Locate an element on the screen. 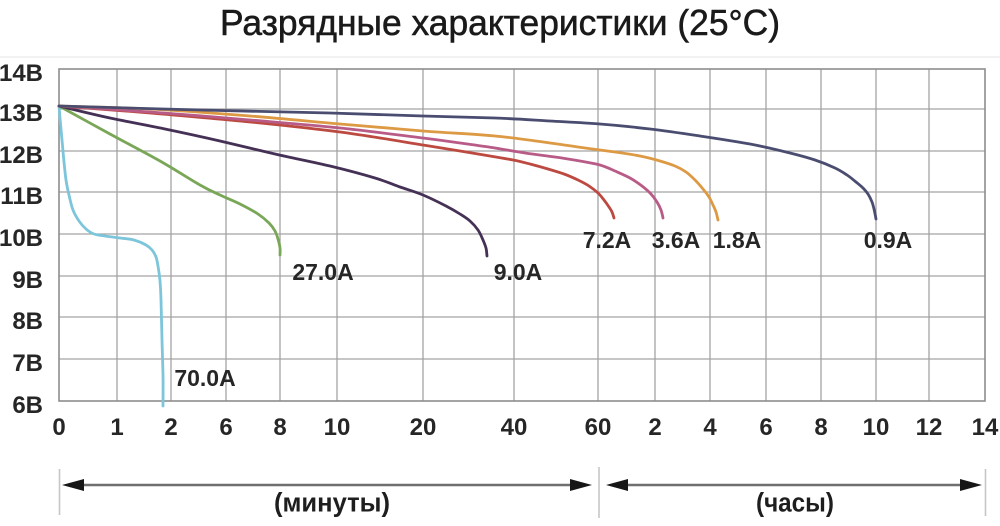 The height and width of the screenshot is (526, 1000). svg-text: 10В is located at coordinates (21, 238).